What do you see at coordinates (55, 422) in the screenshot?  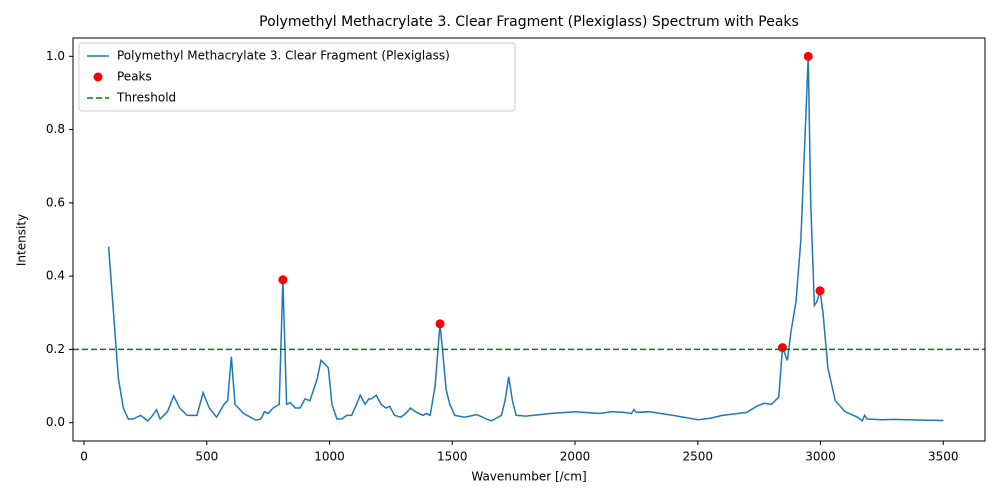 I see `y-tick-label: 0.0` at bounding box center [55, 422].